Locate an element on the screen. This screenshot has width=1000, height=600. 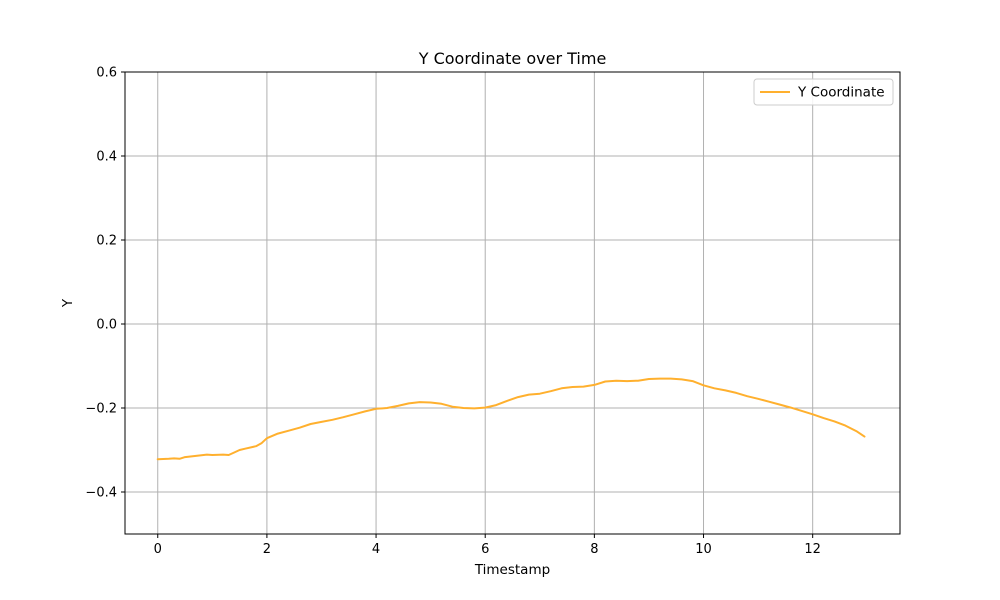
y-tick-label: 0.2 is located at coordinates (106, 241).